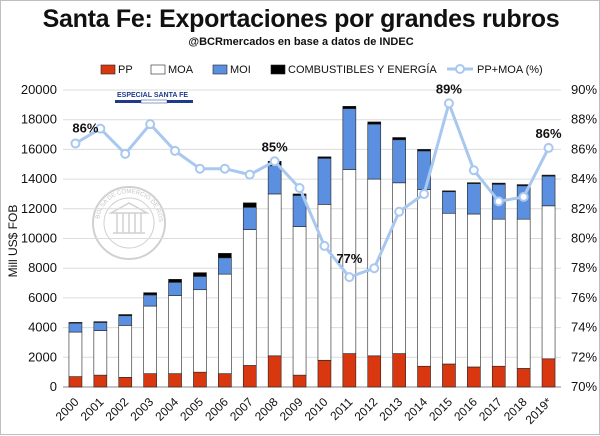 The height and width of the screenshot is (436, 600). Describe the element at coordinates (266, 409) in the screenshot. I see `x-tick-label: 2008` at that location.